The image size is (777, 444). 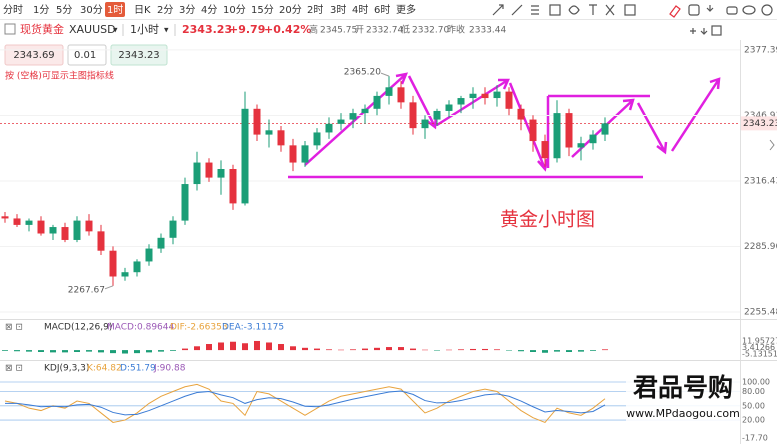 What do you see at coordinates (382, 10) in the screenshot?
I see `period-button: 6时` at bounding box center [382, 10].